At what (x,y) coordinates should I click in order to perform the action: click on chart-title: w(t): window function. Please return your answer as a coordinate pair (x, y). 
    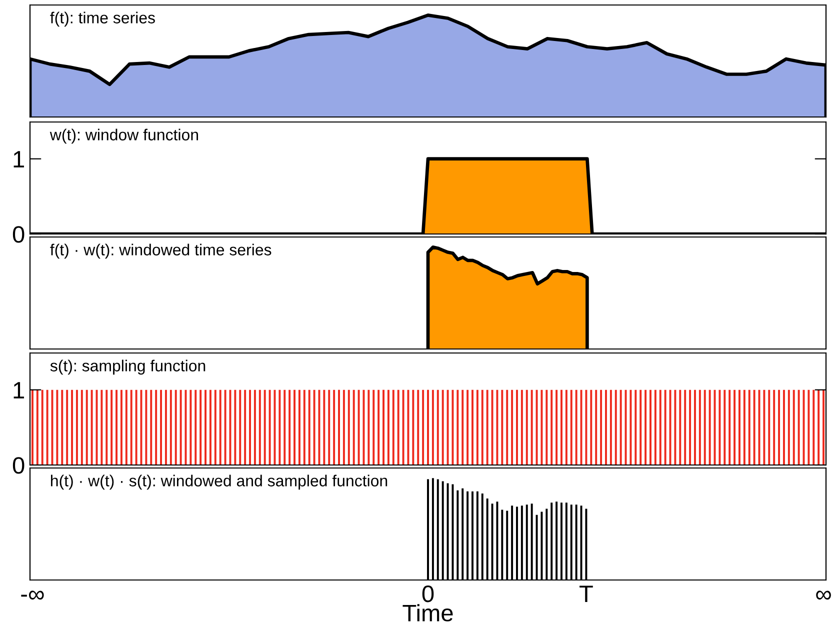
    Looking at the image, I should click on (124, 136).